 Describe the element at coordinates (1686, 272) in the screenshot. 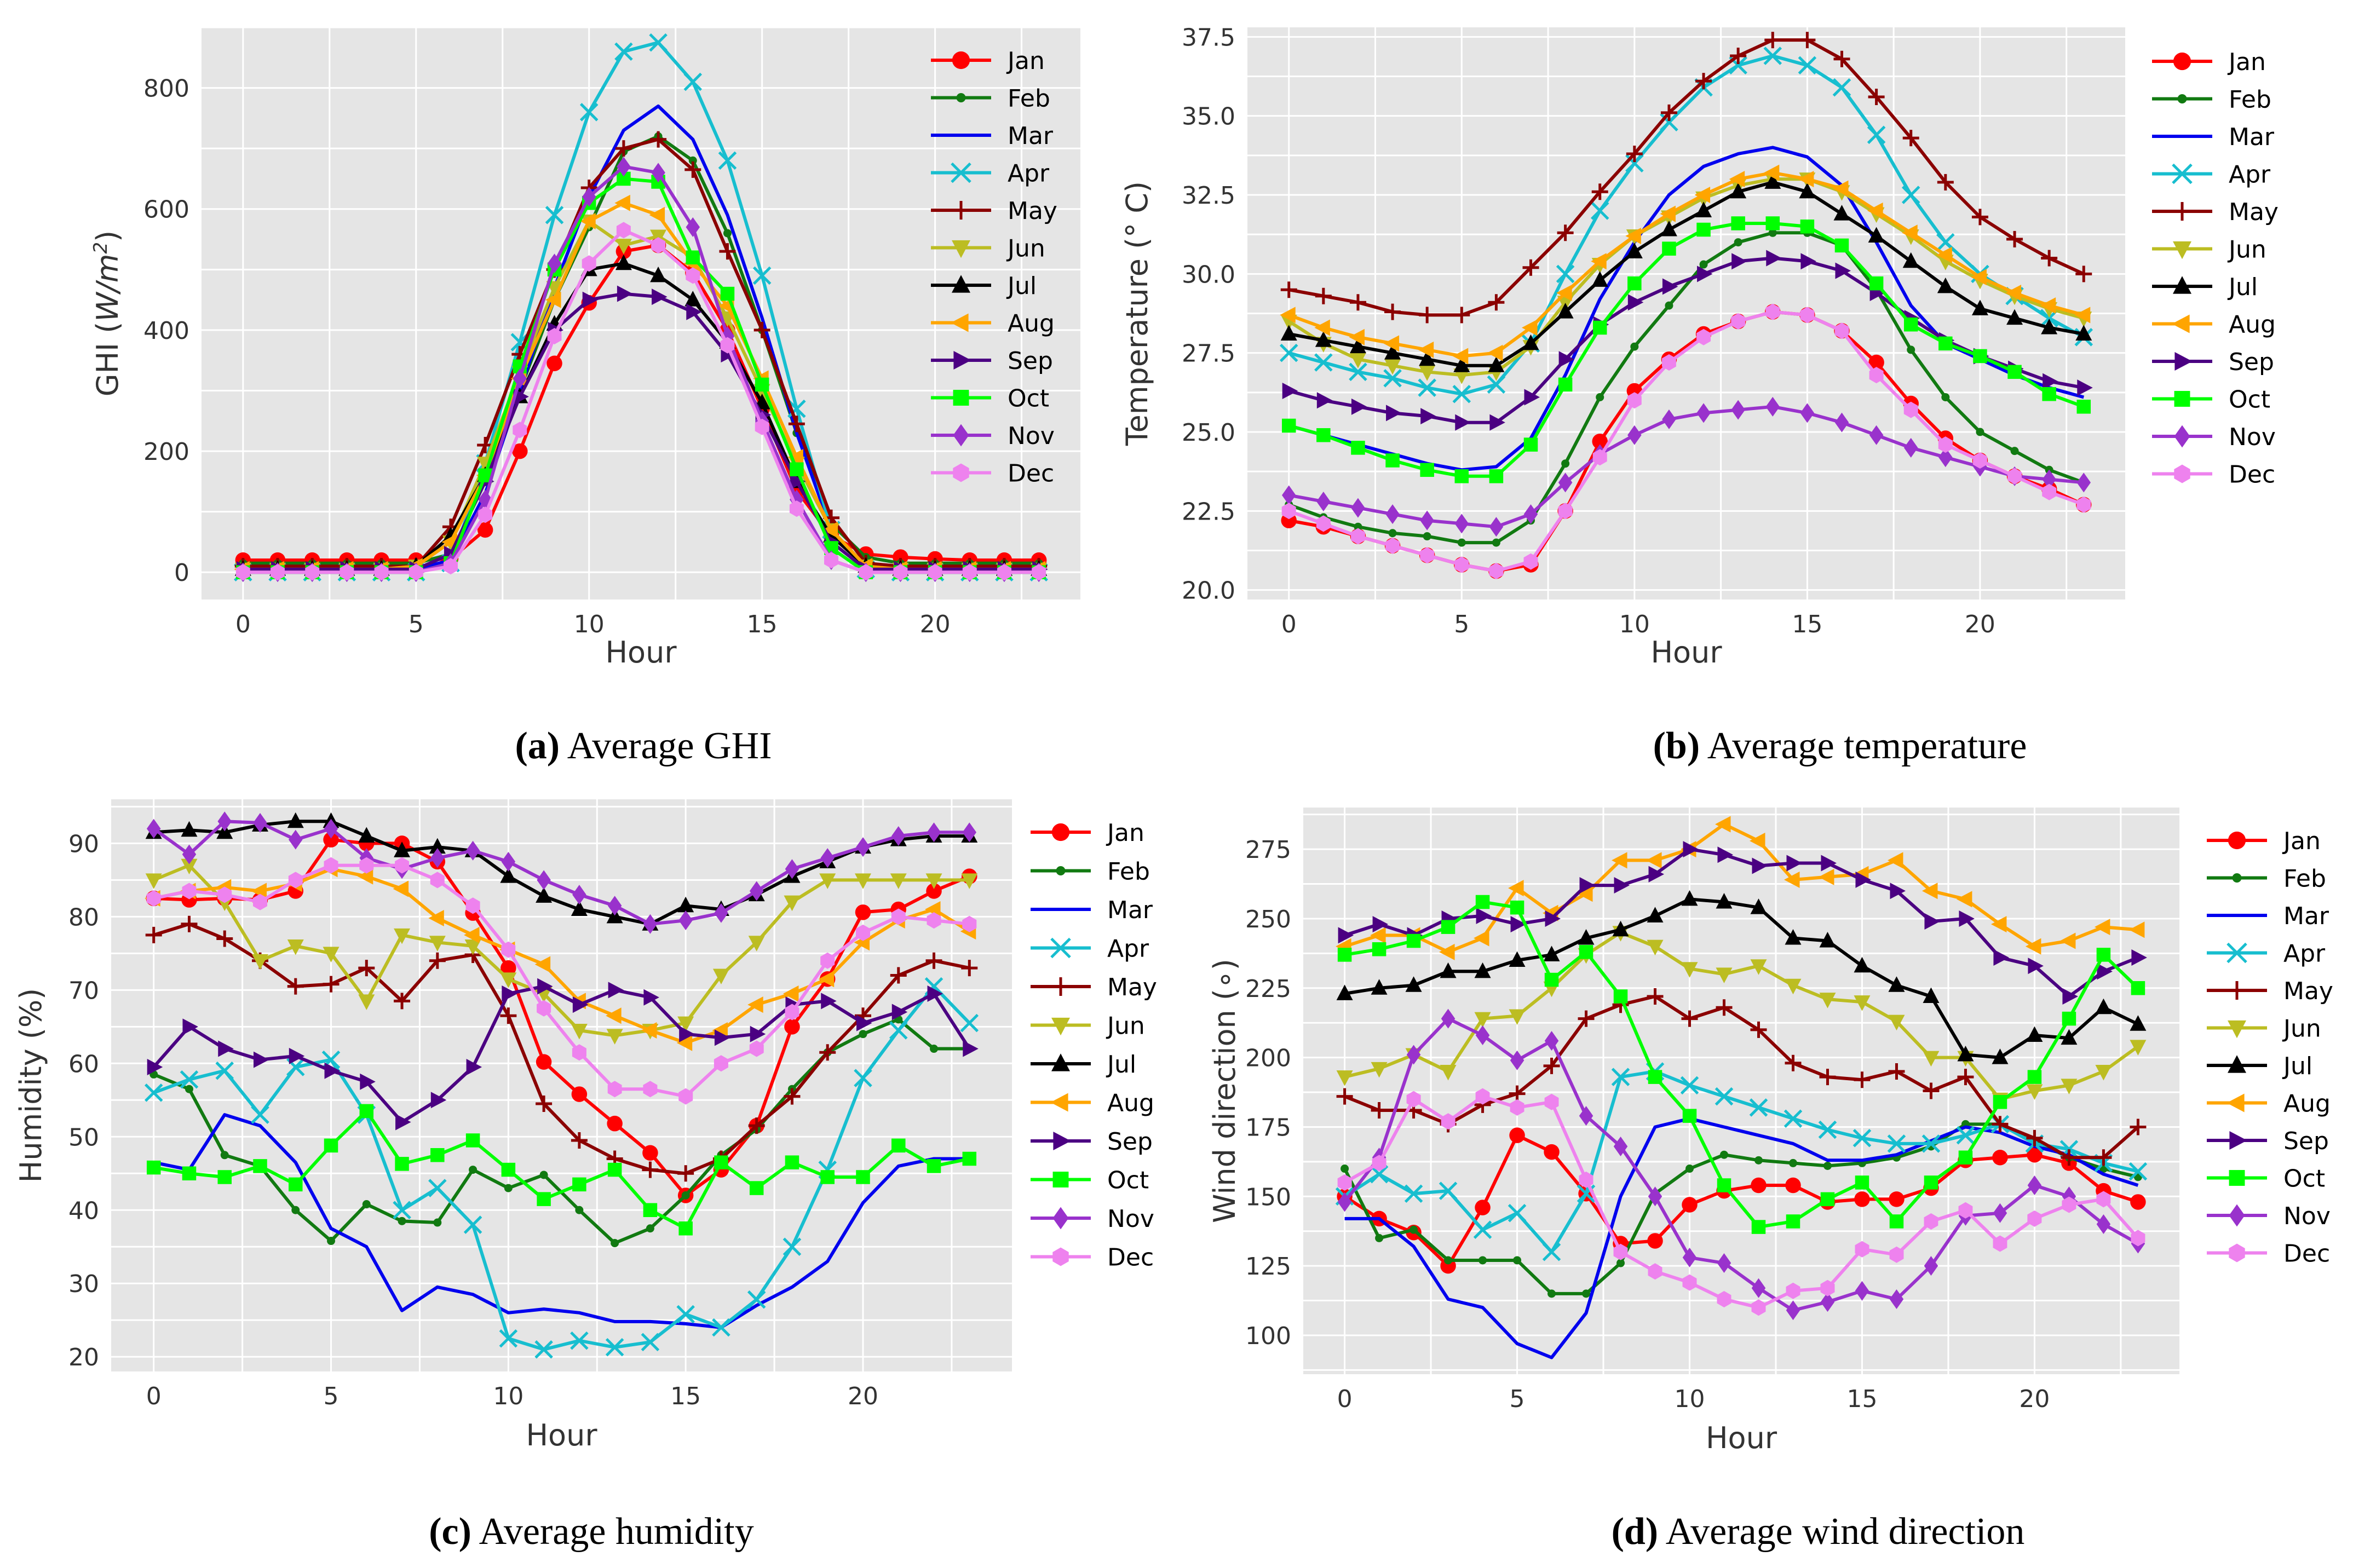

I see `series-jul` at that location.